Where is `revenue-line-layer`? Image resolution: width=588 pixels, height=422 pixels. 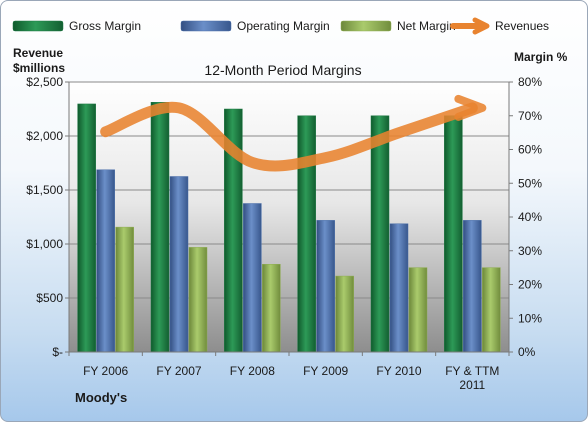 revenue-line-layer is located at coordinates (293, 133).